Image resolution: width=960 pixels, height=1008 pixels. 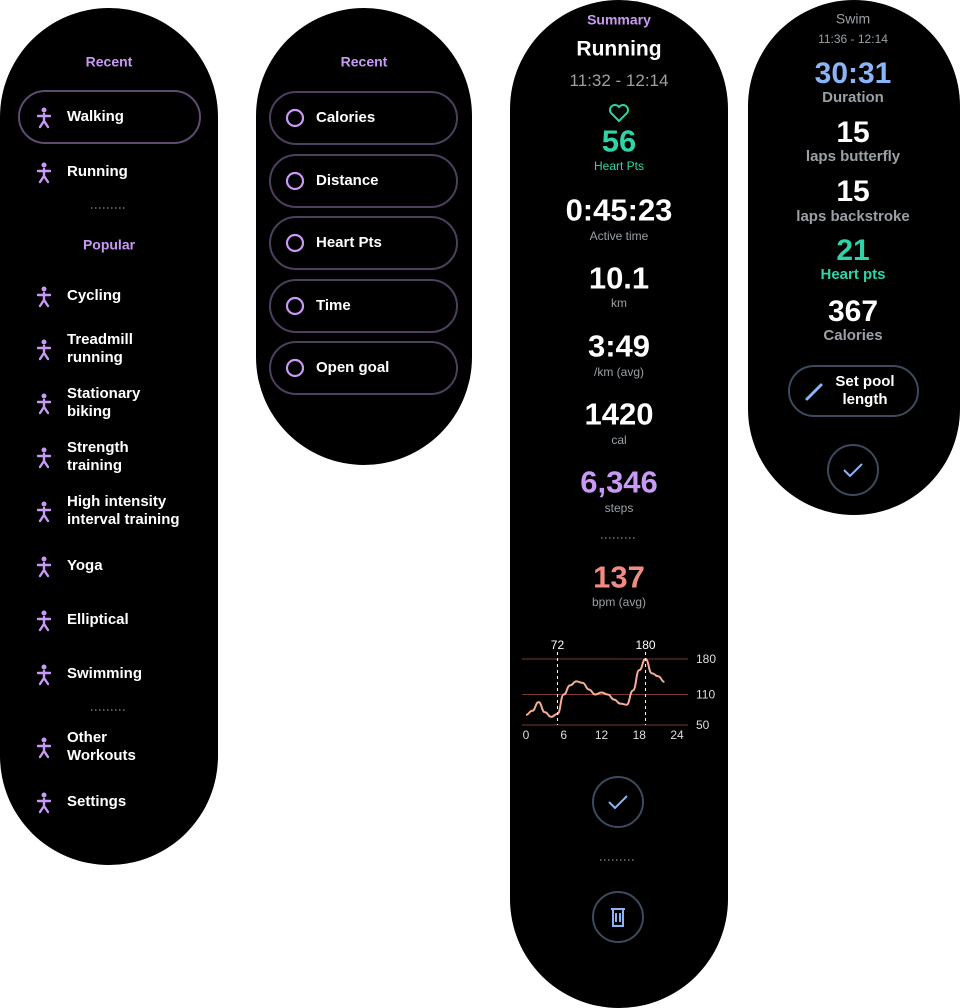 I want to click on pencil-icon, so click(x=814, y=392).